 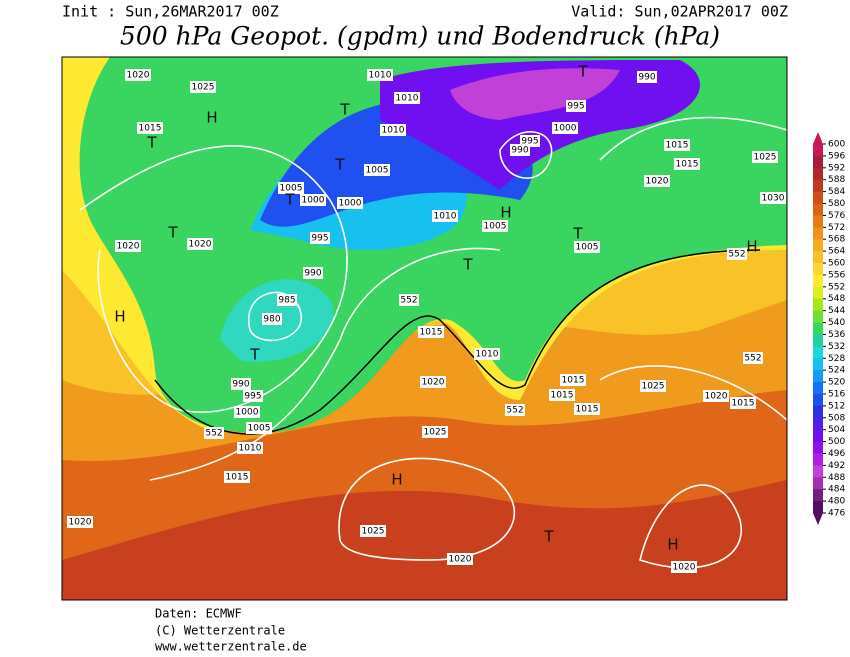 I want to click on colorbar-label: 540, so click(x=836, y=323).